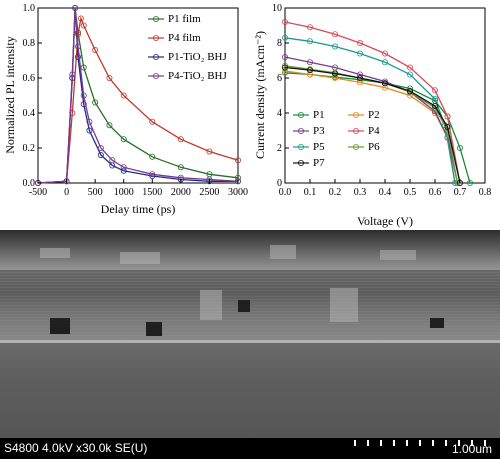  Describe the element at coordinates (335, 192) in the screenshot. I see `jv-x-tick-label: 0.2` at that location.